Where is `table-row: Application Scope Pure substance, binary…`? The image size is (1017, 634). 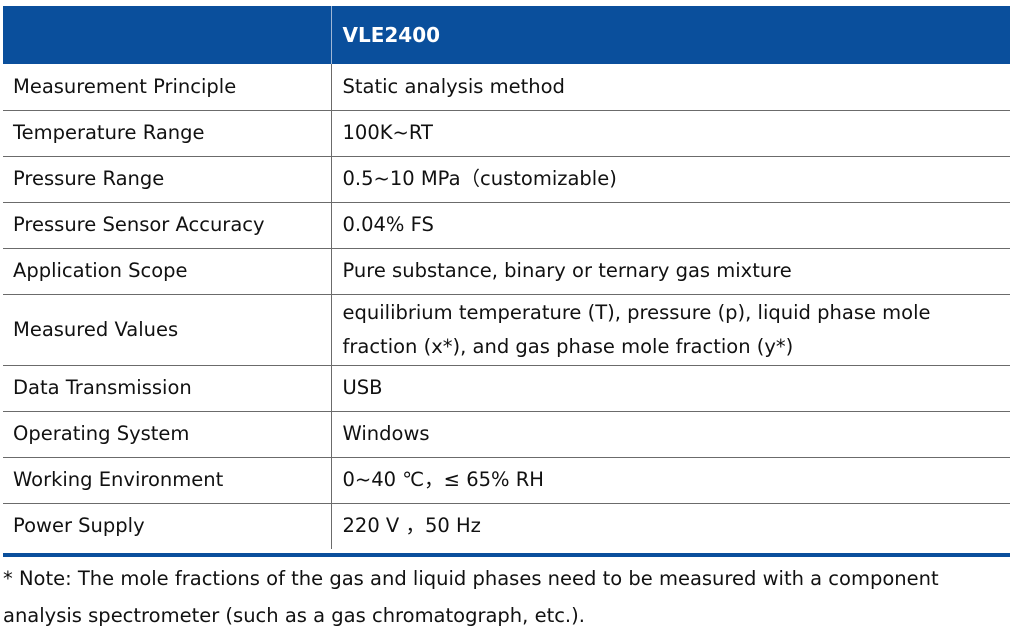
table-row: Application Scope Pure substance, binary… is located at coordinates (506, 271).